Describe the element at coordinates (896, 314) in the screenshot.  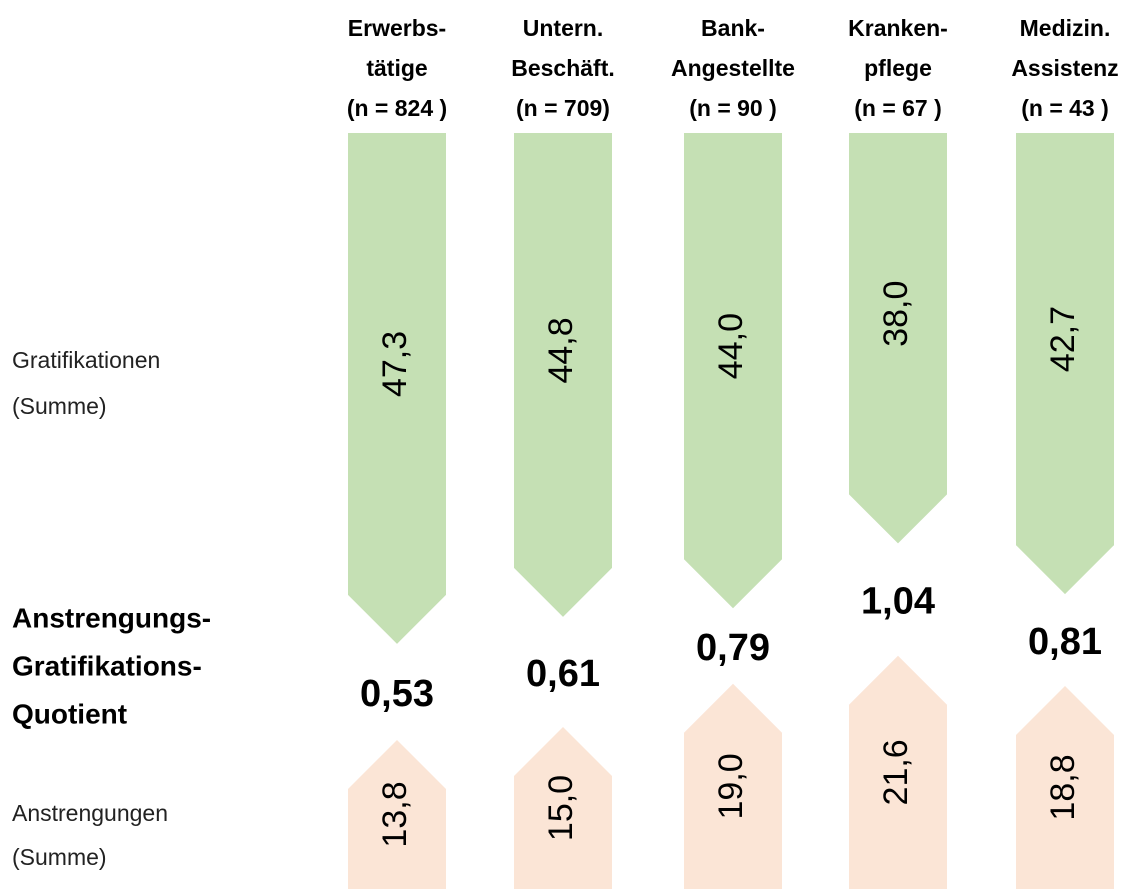
I see `value-label: 38,0` at that location.